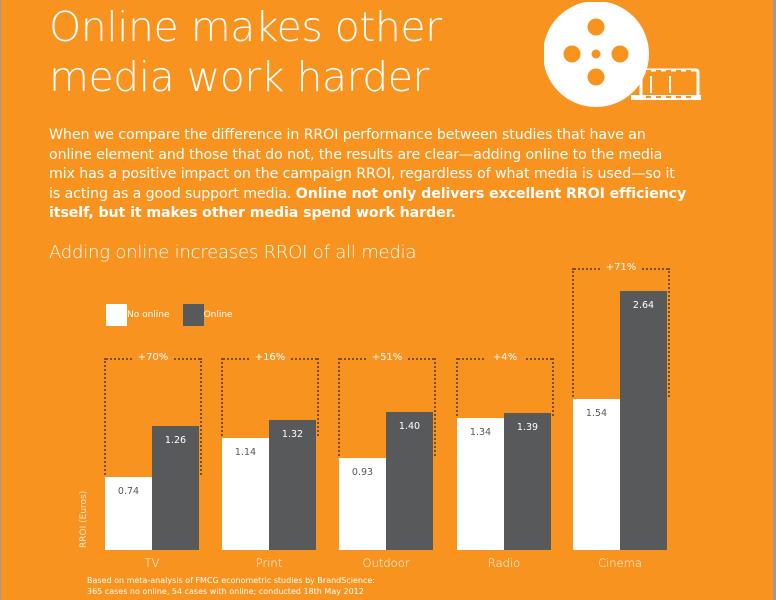 Image resolution: width=776 pixels, height=600 pixels. Describe the element at coordinates (387, 357) in the screenshot. I see `increase-percent-outdoor: +51%` at that location.